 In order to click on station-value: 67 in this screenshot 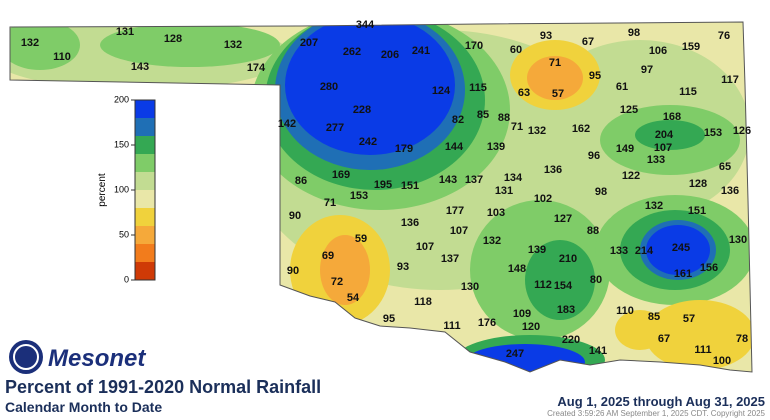, I will do `click(664, 339)`.